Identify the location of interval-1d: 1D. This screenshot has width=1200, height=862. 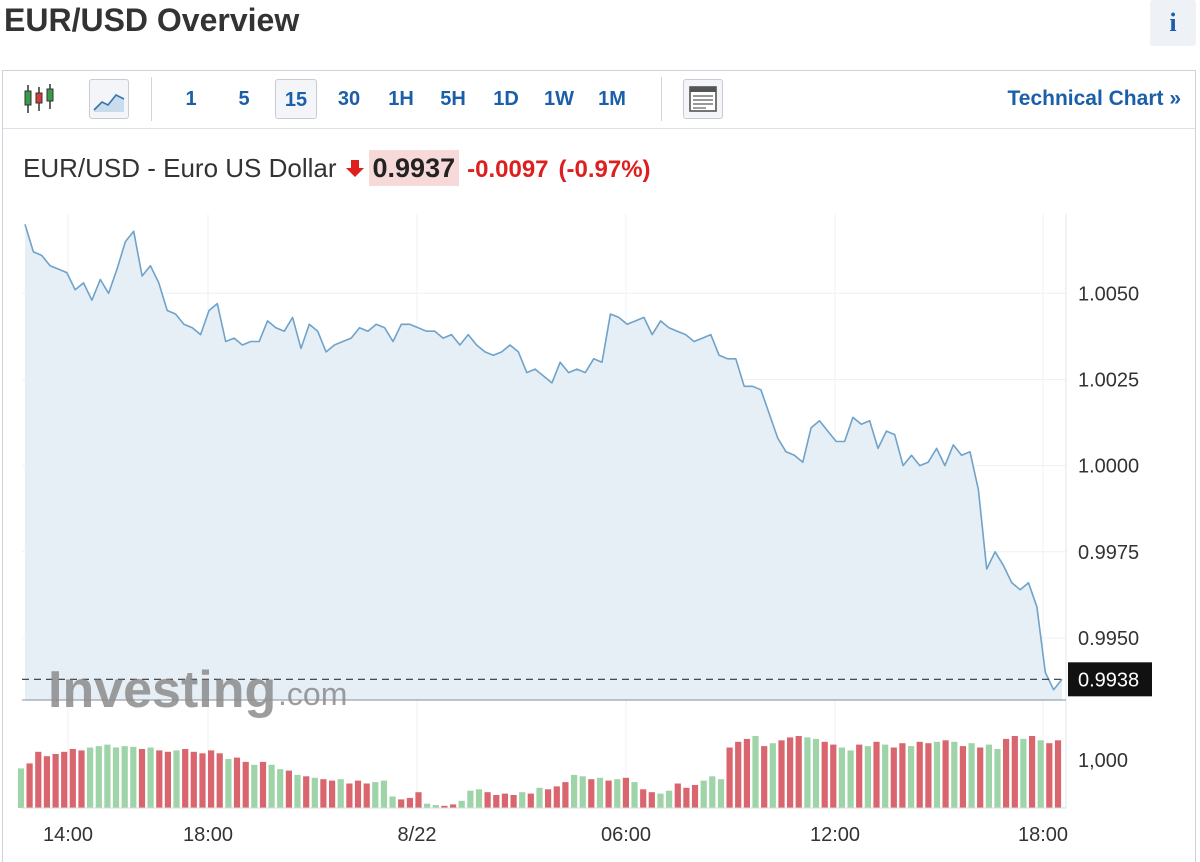
(506, 99).